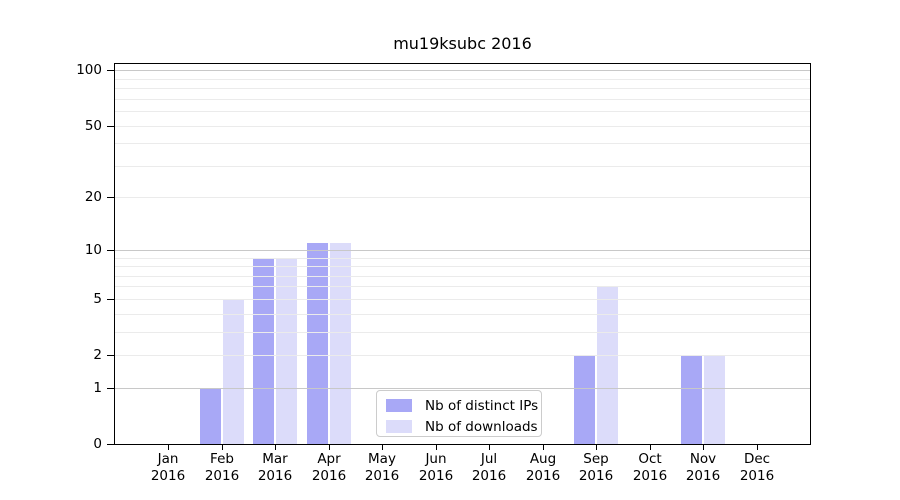 The height and width of the screenshot is (500, 900). I want to click on legend-swatch-distinct-ips, so click(399, 405).